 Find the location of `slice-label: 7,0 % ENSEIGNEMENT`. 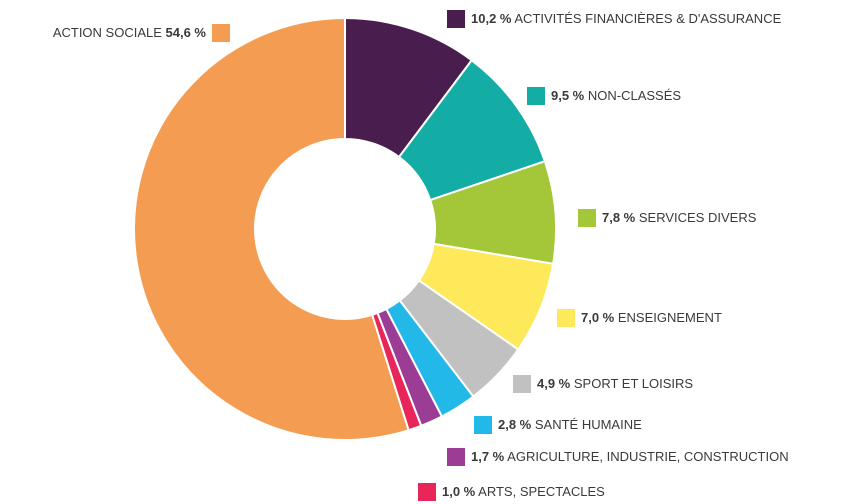

slice-label: 7,0 % ENSEIGNEMENT is located at coordinates (651, 317).